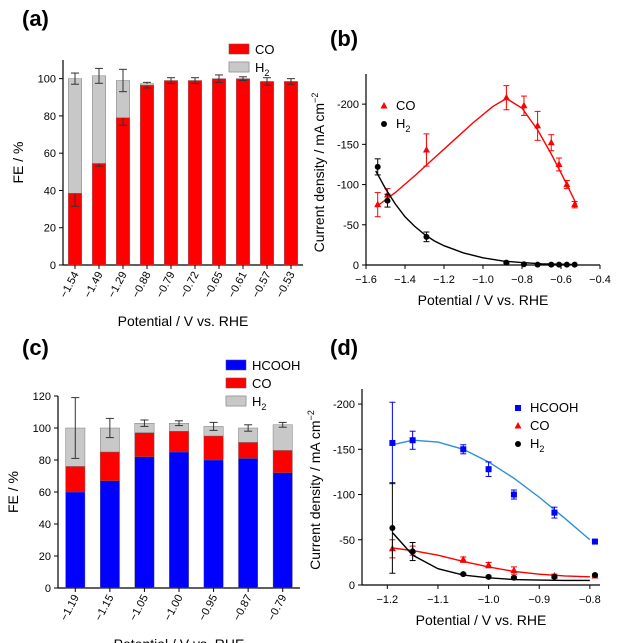 This screenshot has height=643, width=621. Describe the element at coordinates (42, 397) in the screenshot. I see `y-tick-label-c: 120` at that location.